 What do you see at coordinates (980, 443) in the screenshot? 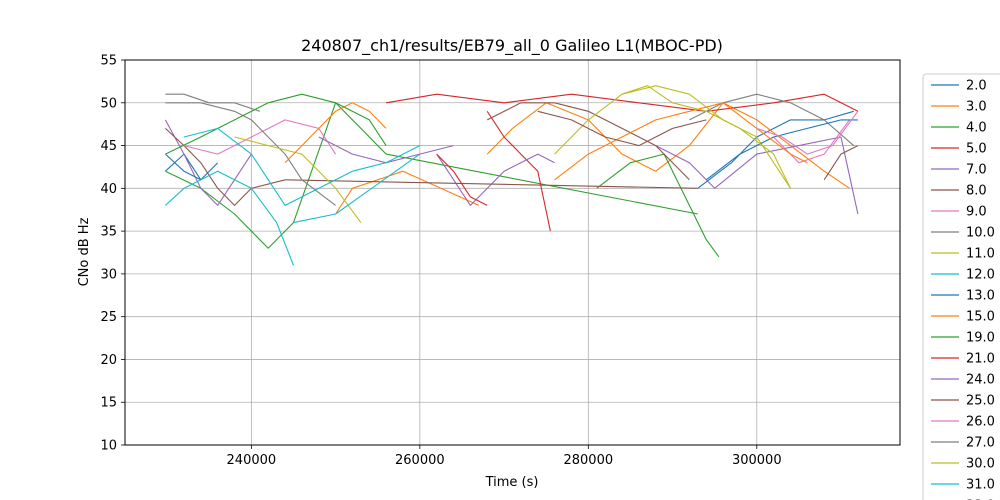
I see `legend-label: 27.0` at bounding box center [980, 443].